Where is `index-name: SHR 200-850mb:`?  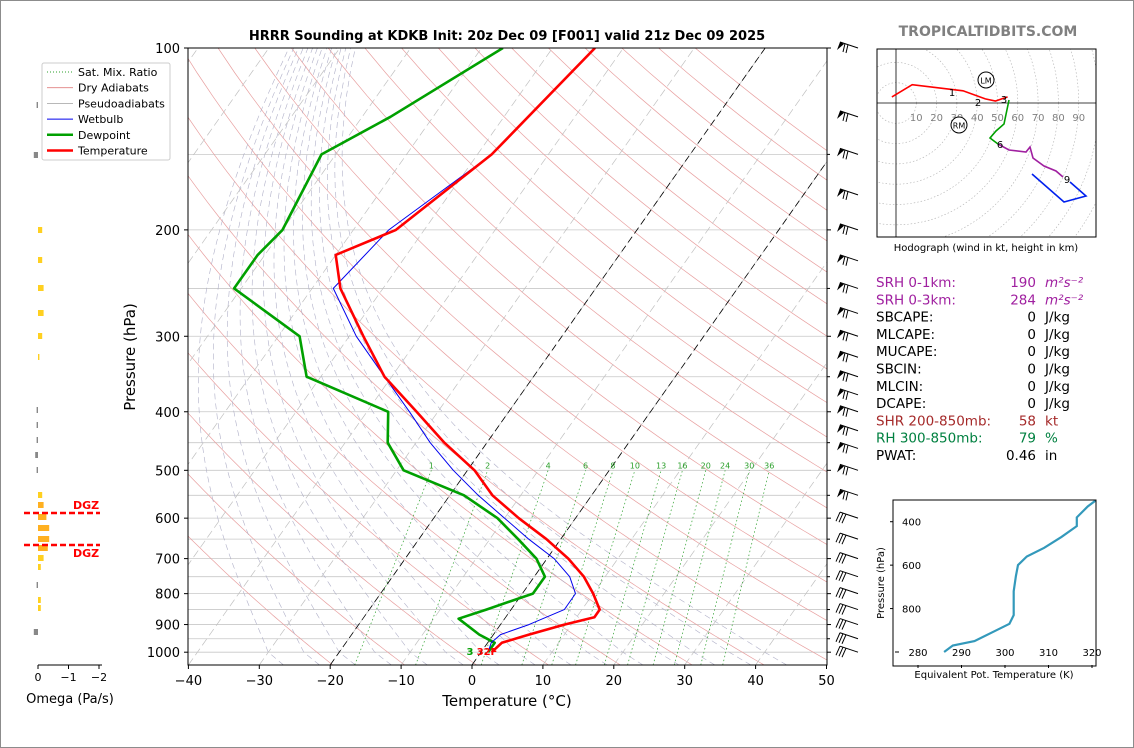 index-name: SHR 200-850mb: is located at coordinates (933, 421).